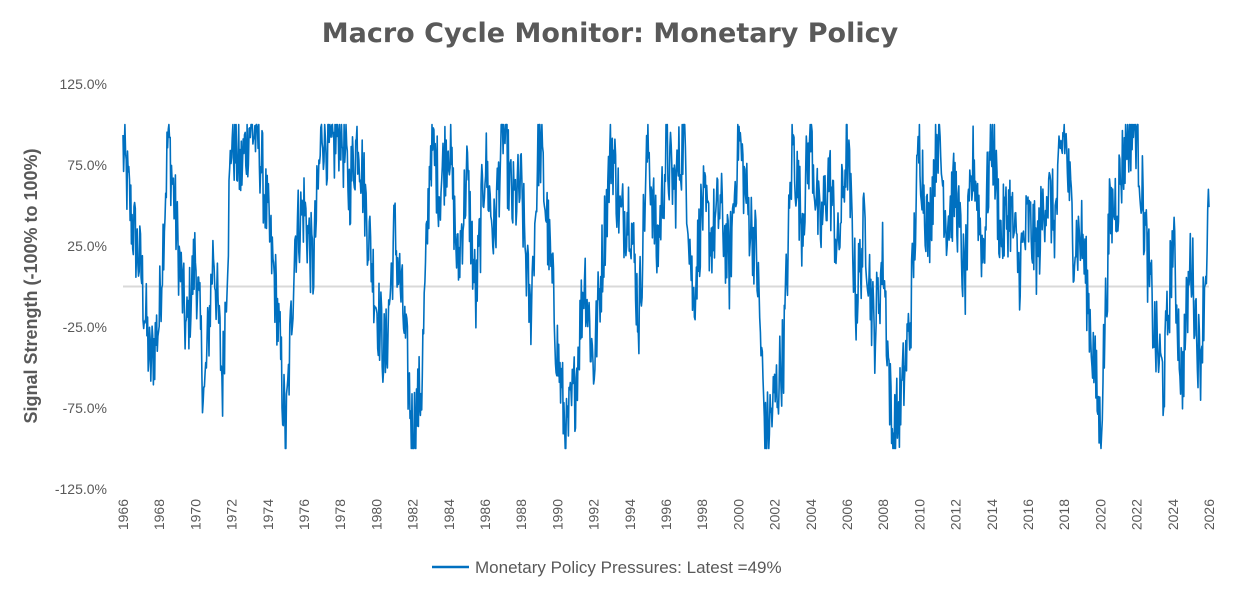  Describe the element at coordinates (775, 514) in the screenshot. I see `x-tick-label: 2002` at that location.